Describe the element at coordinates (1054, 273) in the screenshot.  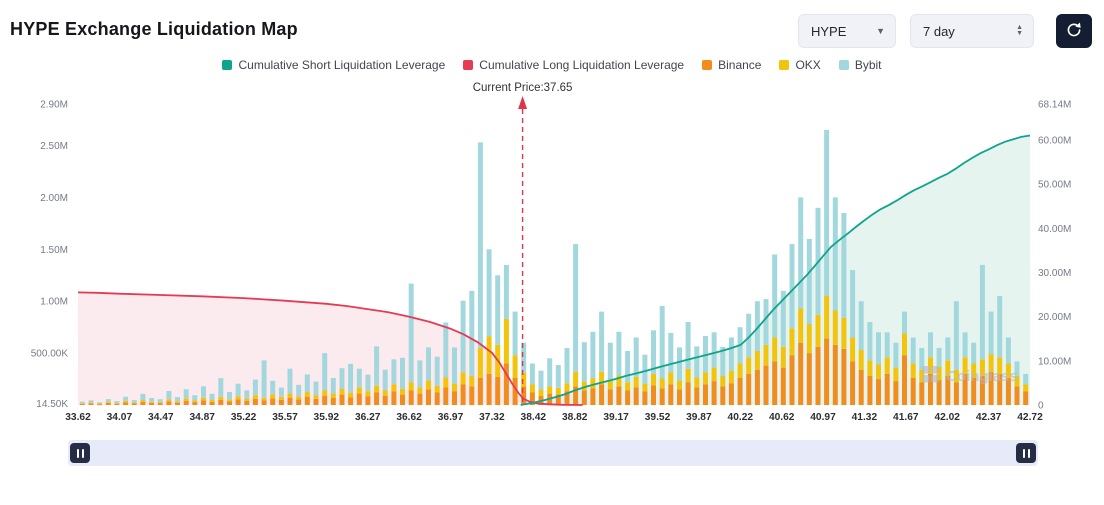
I see `svg-text: 30.00M` at that location.